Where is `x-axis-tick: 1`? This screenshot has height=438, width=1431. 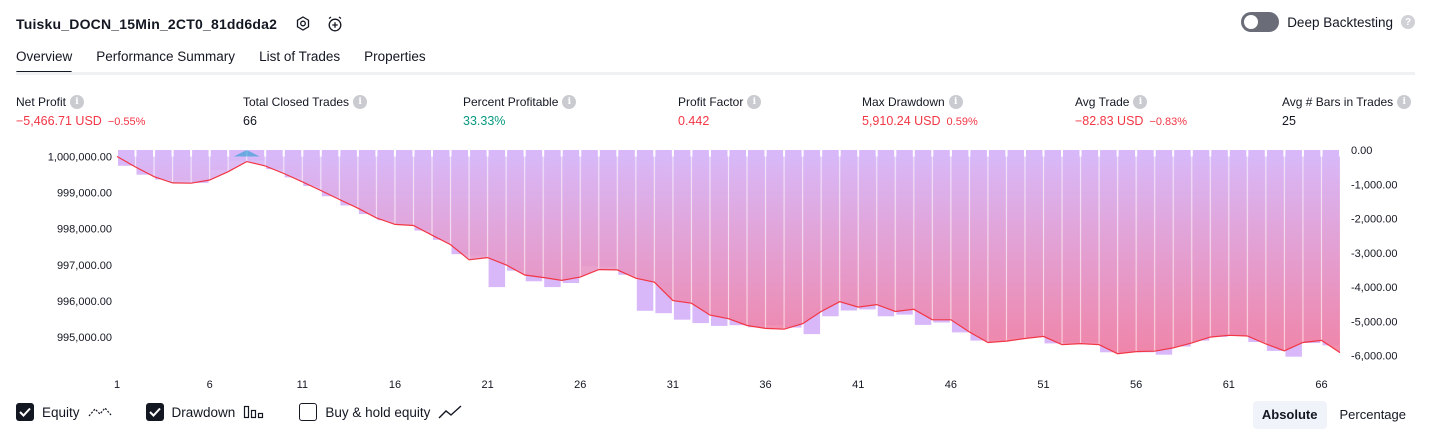 x-axis-tick: 1 is located at coordinates (117, 385).